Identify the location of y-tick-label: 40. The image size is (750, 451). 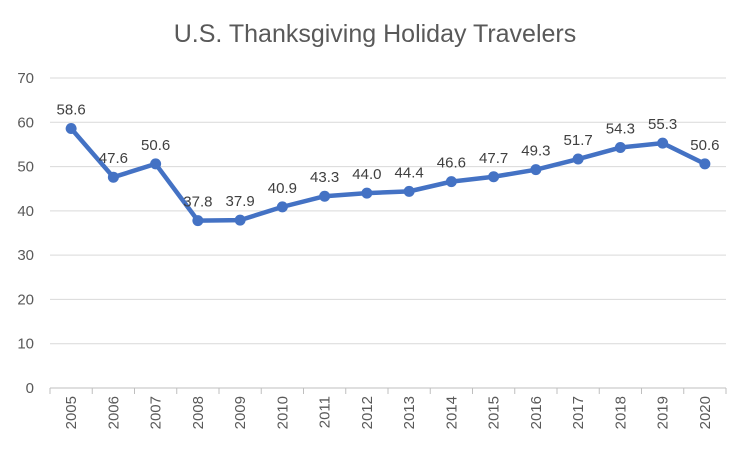
(25, 211).